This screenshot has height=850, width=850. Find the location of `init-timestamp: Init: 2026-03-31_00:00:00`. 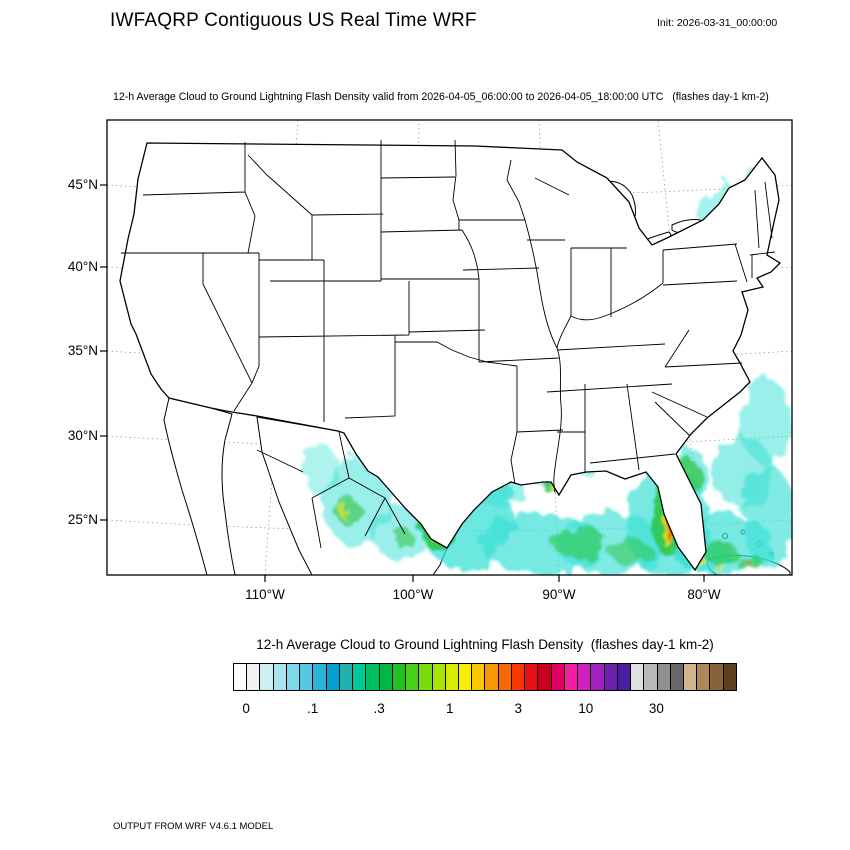

init-timestamp: Init: 2026-03-31_00:00:00 is located at coordinates (717, 23).